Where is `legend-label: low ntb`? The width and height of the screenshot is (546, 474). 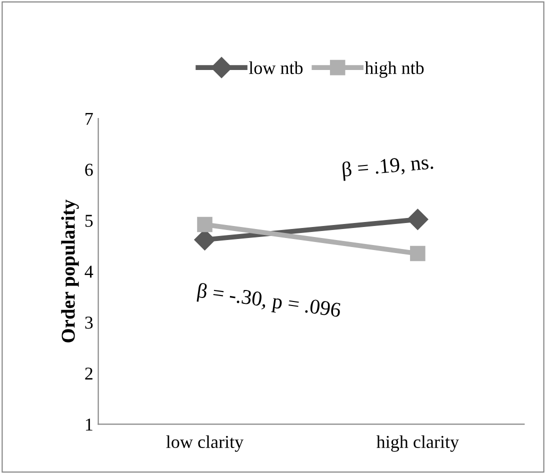 legend-label: low ntb is located at coordinates (275, 67).